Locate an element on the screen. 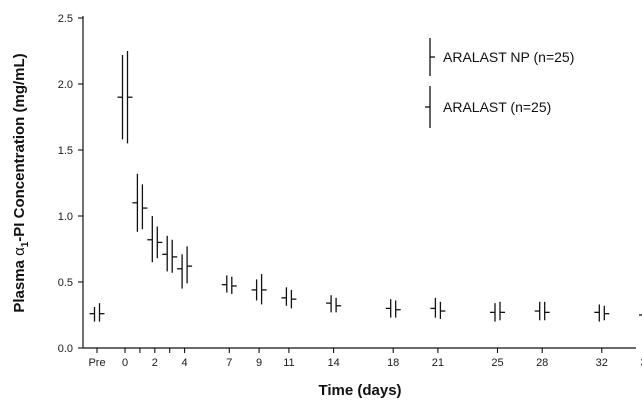 This screenshot has width=642, height=402. y-axis-title: Plasma α1-PI Concentration (mg/mL) is located at coordinates (21, 182).